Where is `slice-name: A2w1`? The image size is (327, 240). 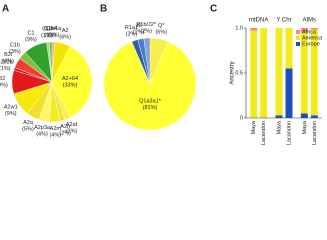 slice-name: A2w1 is located at coordinates (11, 108).